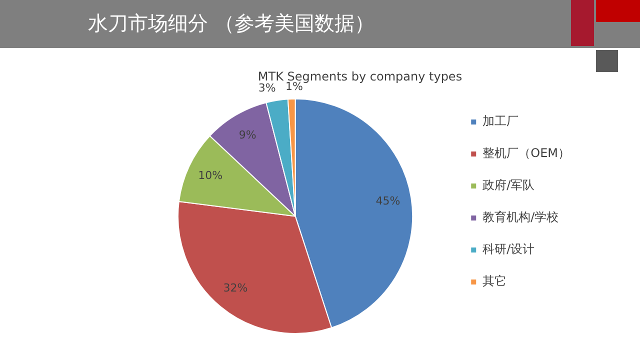 The image size is (640, 360). Describe the element at coordinates (520, 217) in the screenshot. I see `legend-label: 教育机构/学校` at that location.